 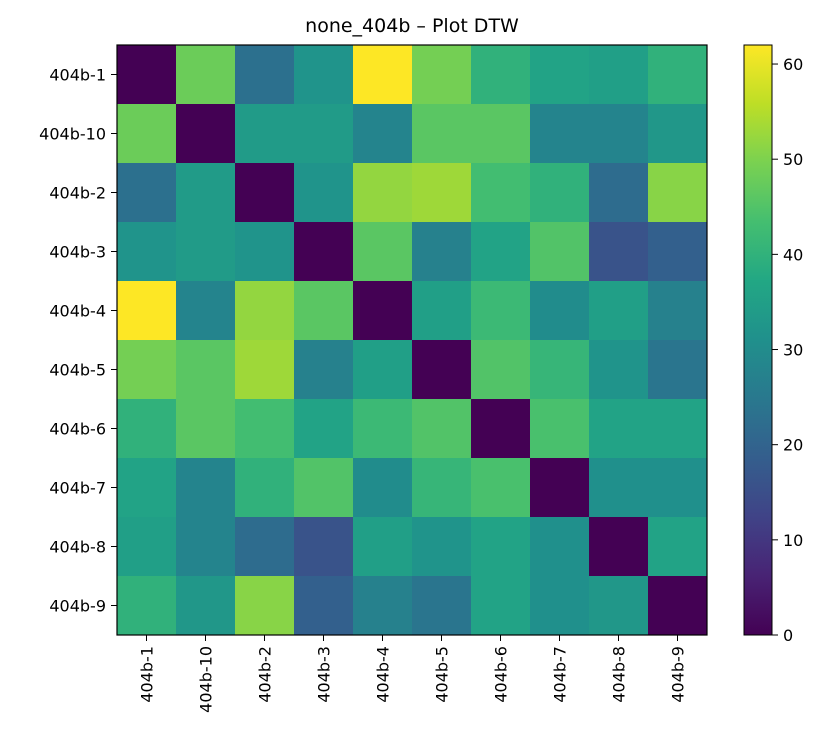 What do you see at coordinates (793, 445) in the screenshot?
I see `colorbar-tick-label: 20` at bounding box center [793, 445].